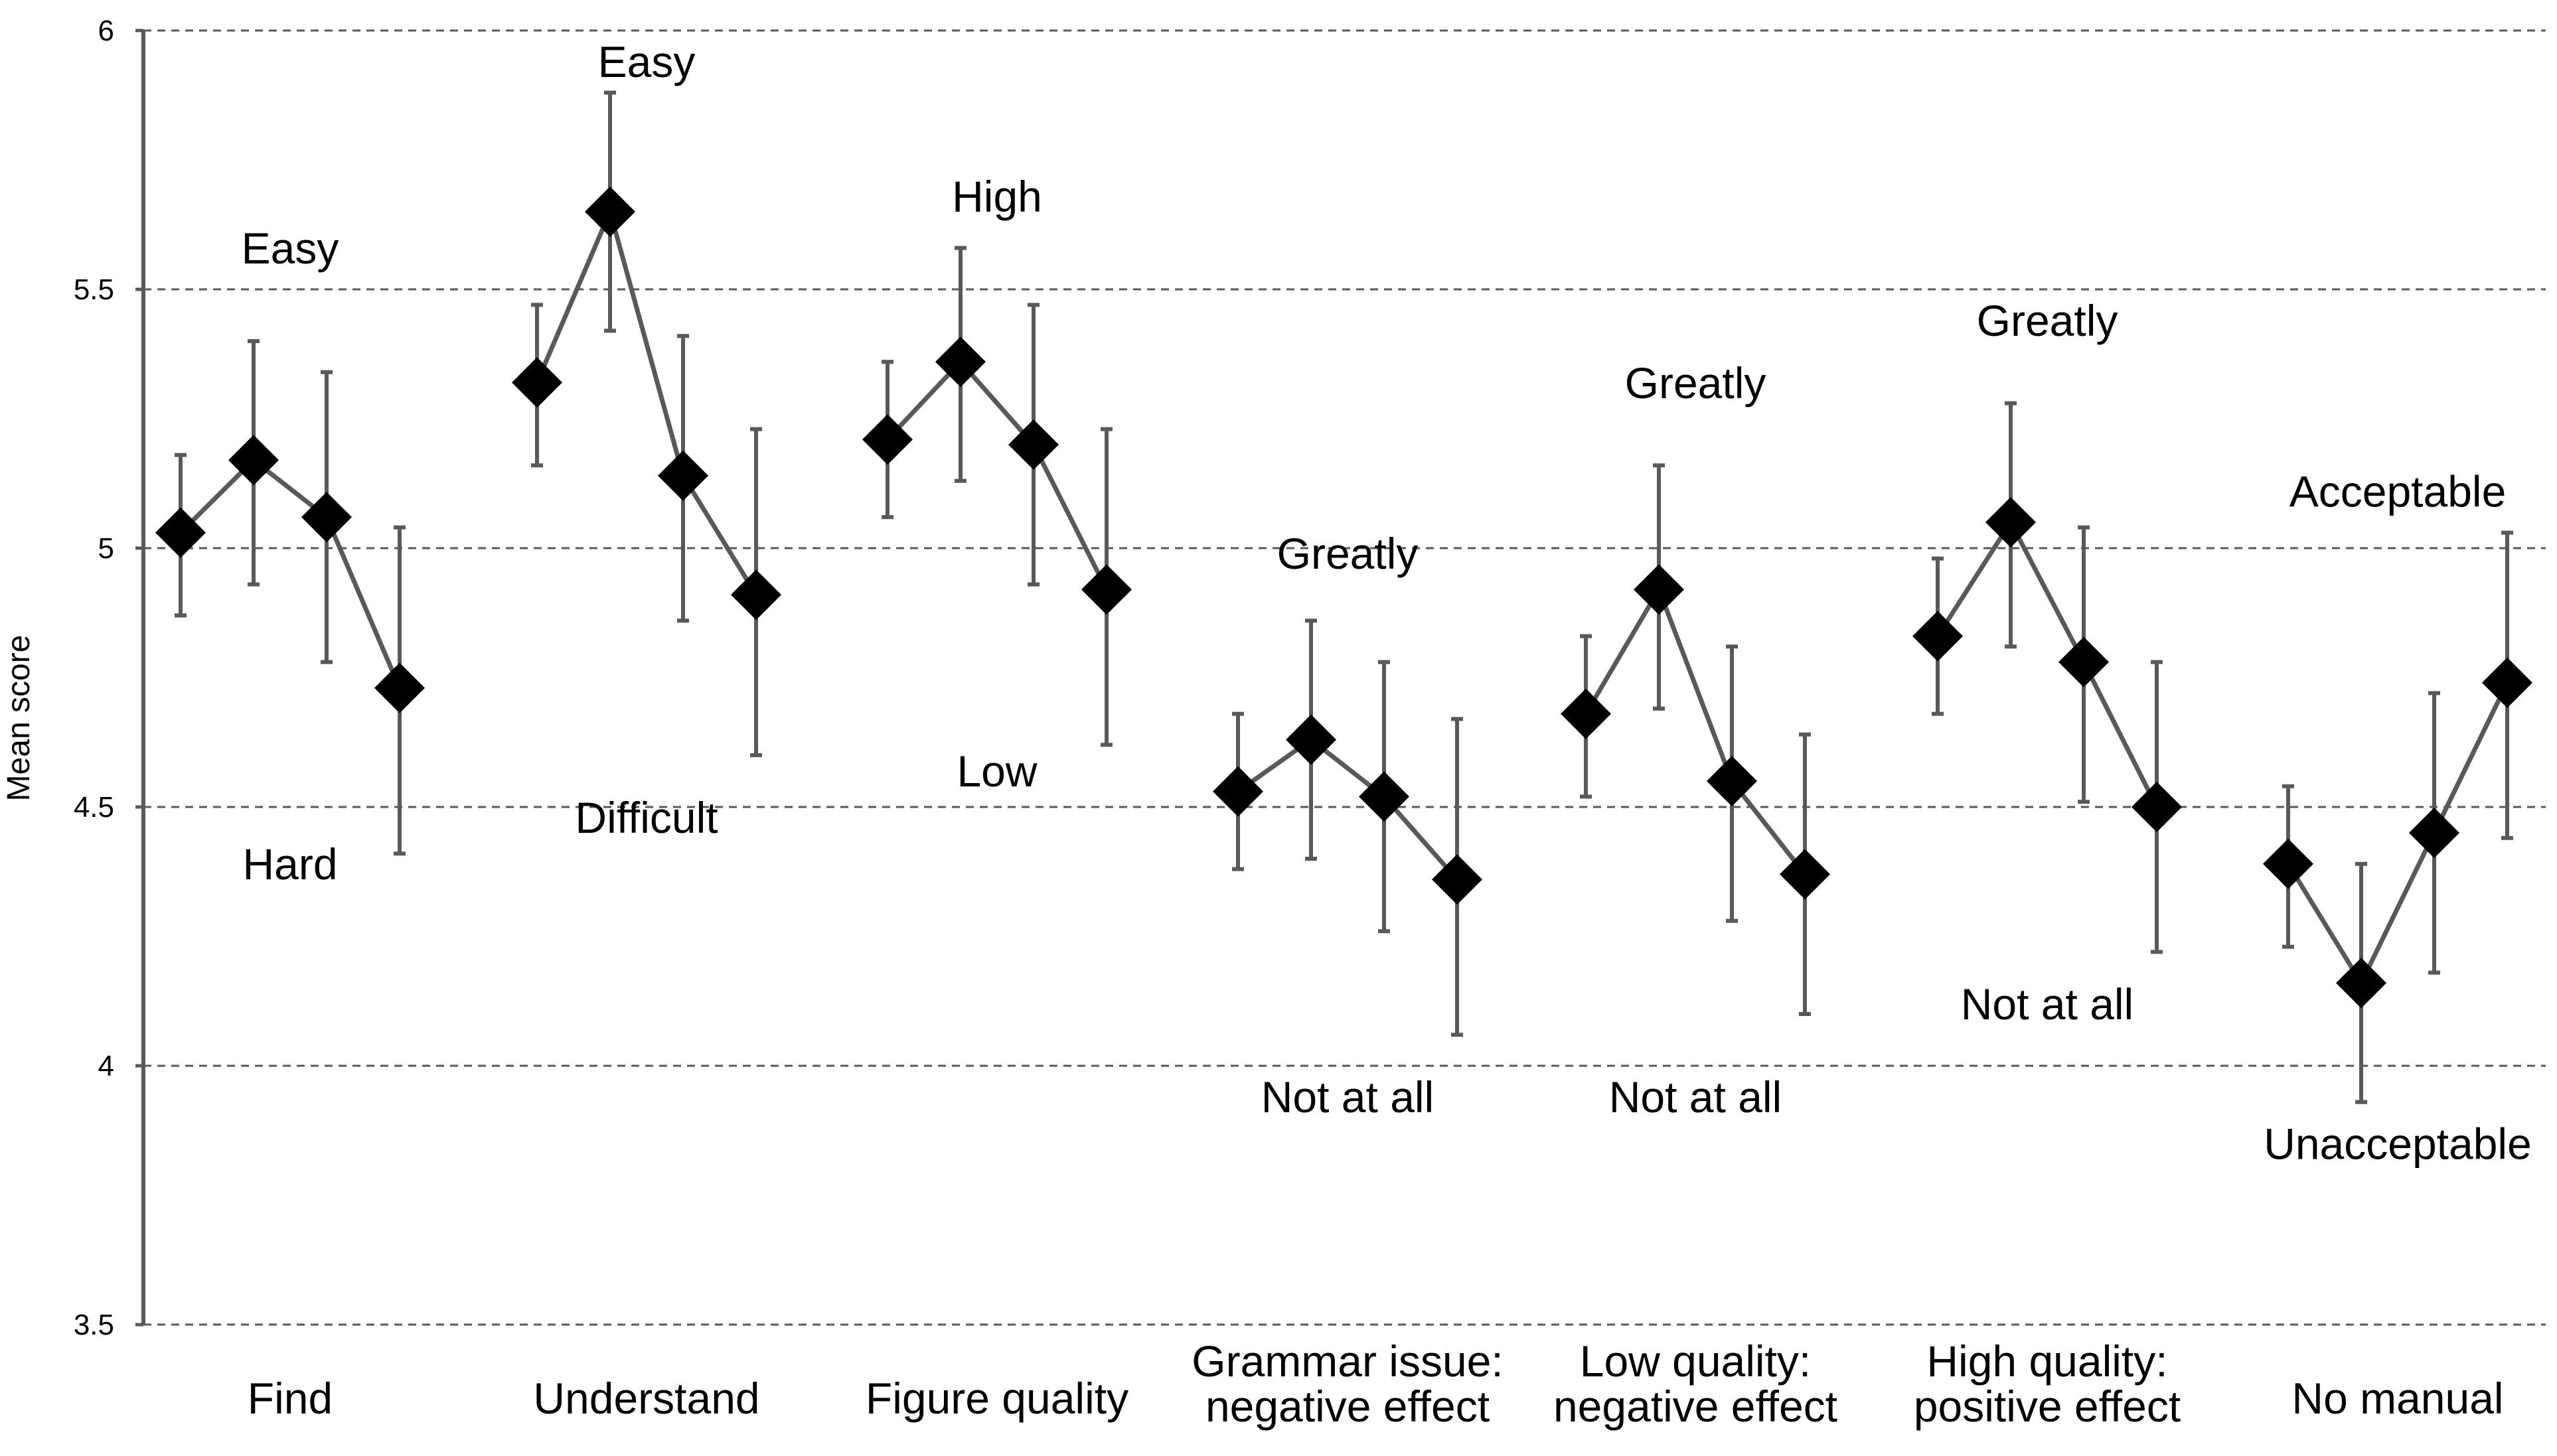 The image size is (2557, 1456). I want to click on y-axis-label: Mean score, so click(19, 718).